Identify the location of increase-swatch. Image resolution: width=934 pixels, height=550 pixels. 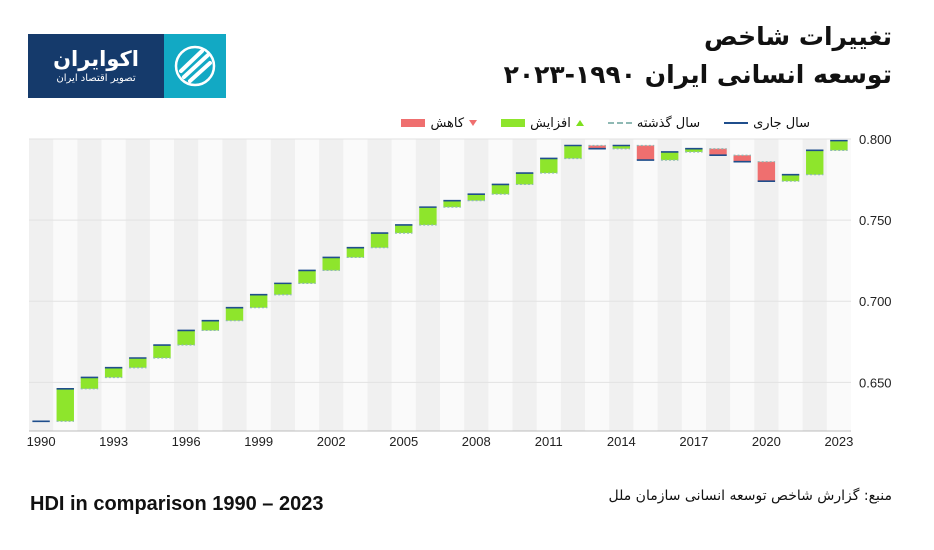
(513, 123).